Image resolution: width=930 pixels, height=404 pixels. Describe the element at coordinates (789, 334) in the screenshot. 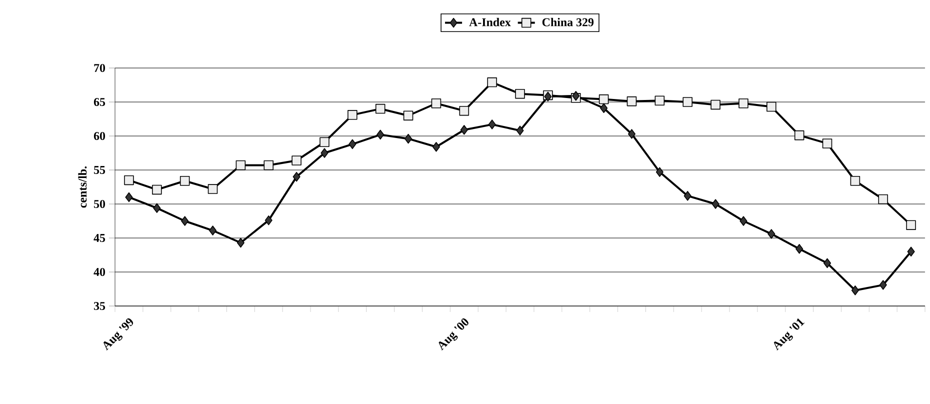

I see `x-tick-label: Aug '01` at that location.